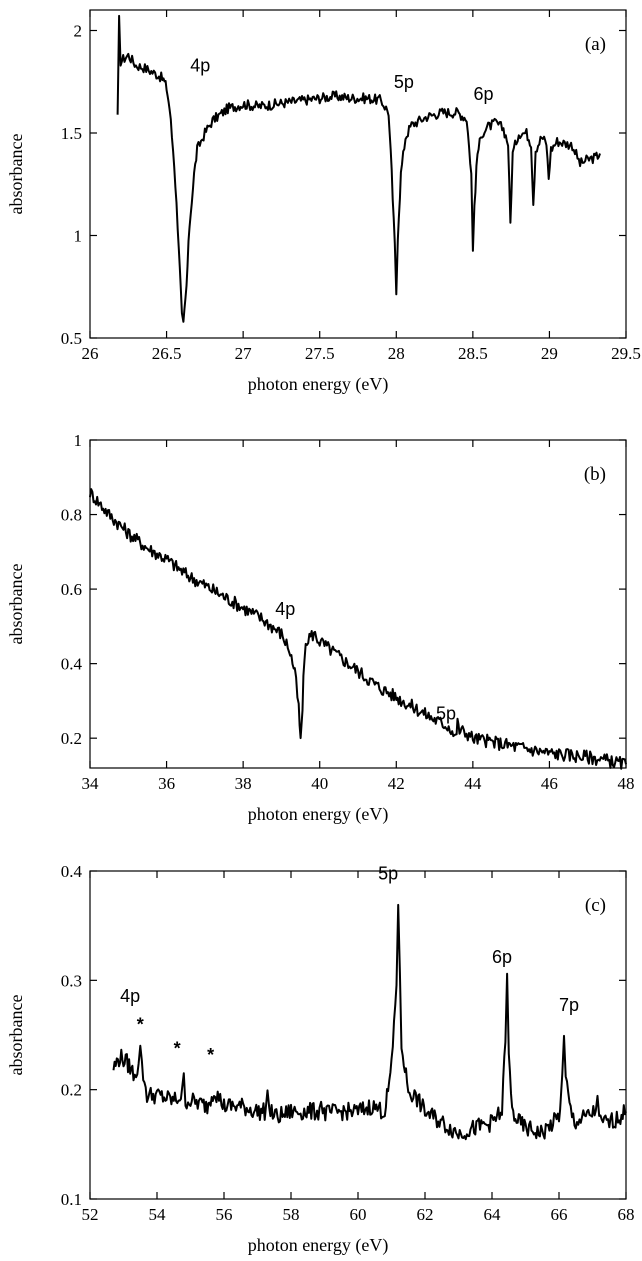  Describe the element at coordinates (167, 353) in the screenshot. I see `x-tick-label: 26.5` at that location.